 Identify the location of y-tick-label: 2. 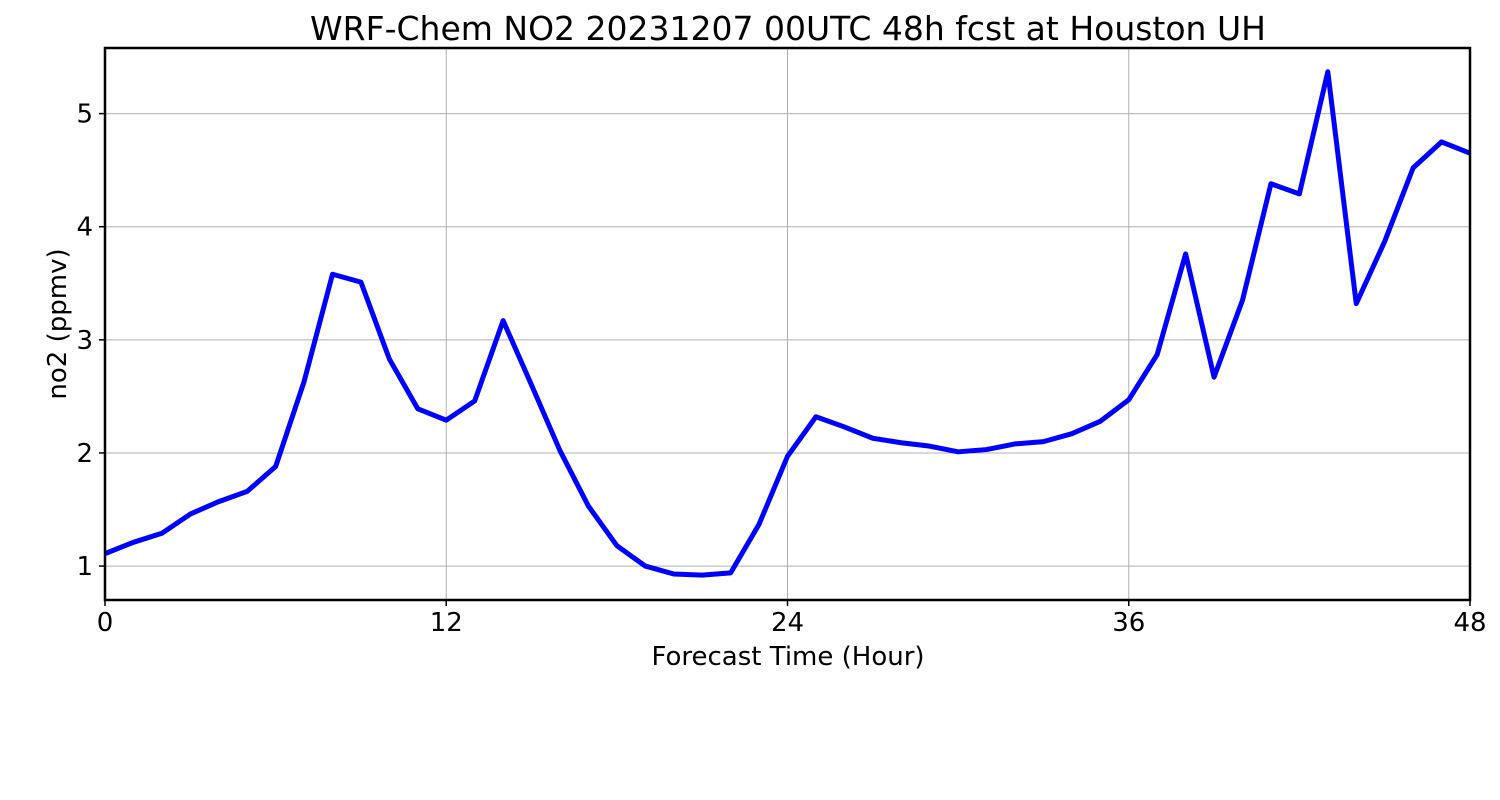
(84, 454).